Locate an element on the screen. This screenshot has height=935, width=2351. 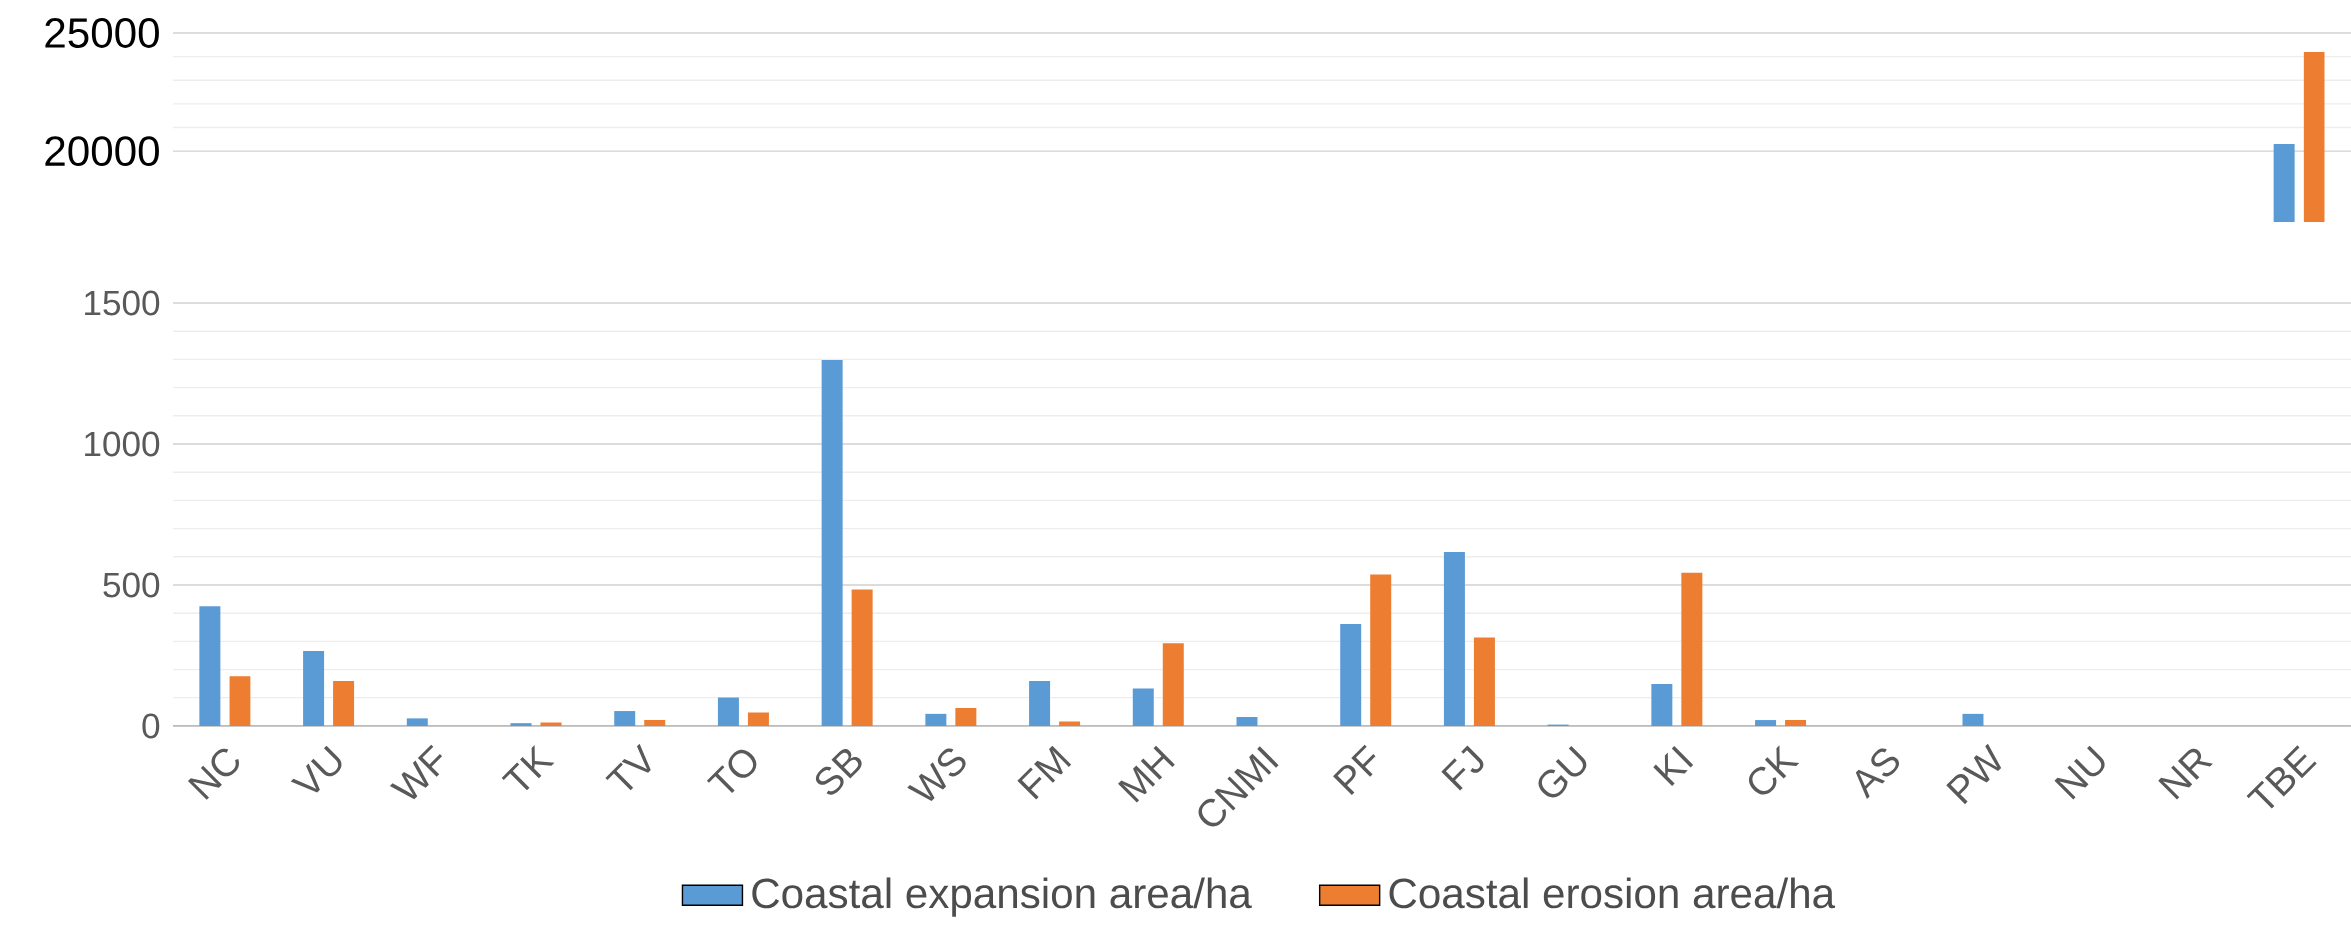
x-tick-label: VU is located at coordinates (316, 769).